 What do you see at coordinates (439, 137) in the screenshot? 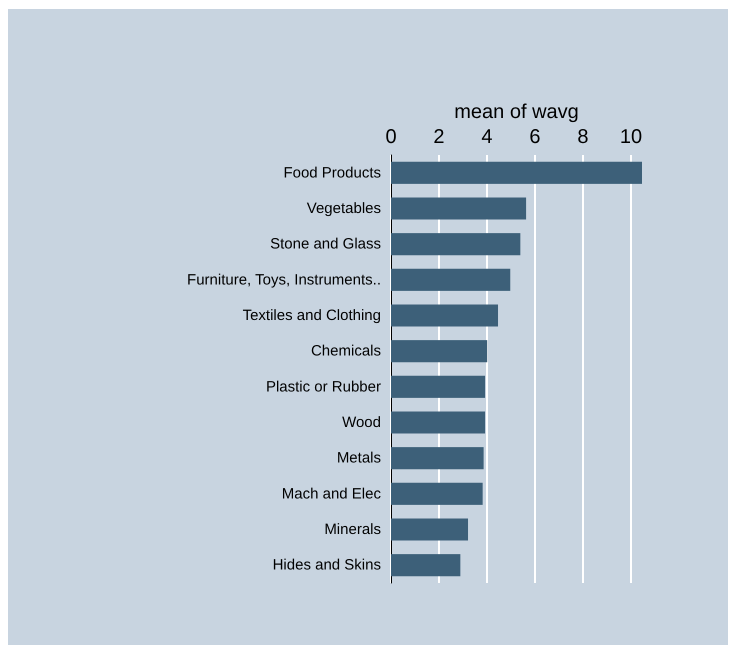
I see `x-tick-label: 2` at bounding box center [439, 137].